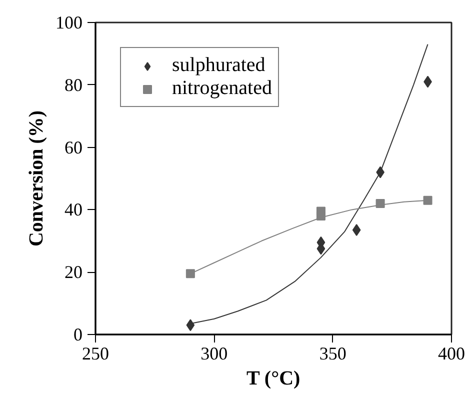  Describe the element at coordinates (222, 88) in the screenshot. I see `legend-label: nitrogenated` at that location.